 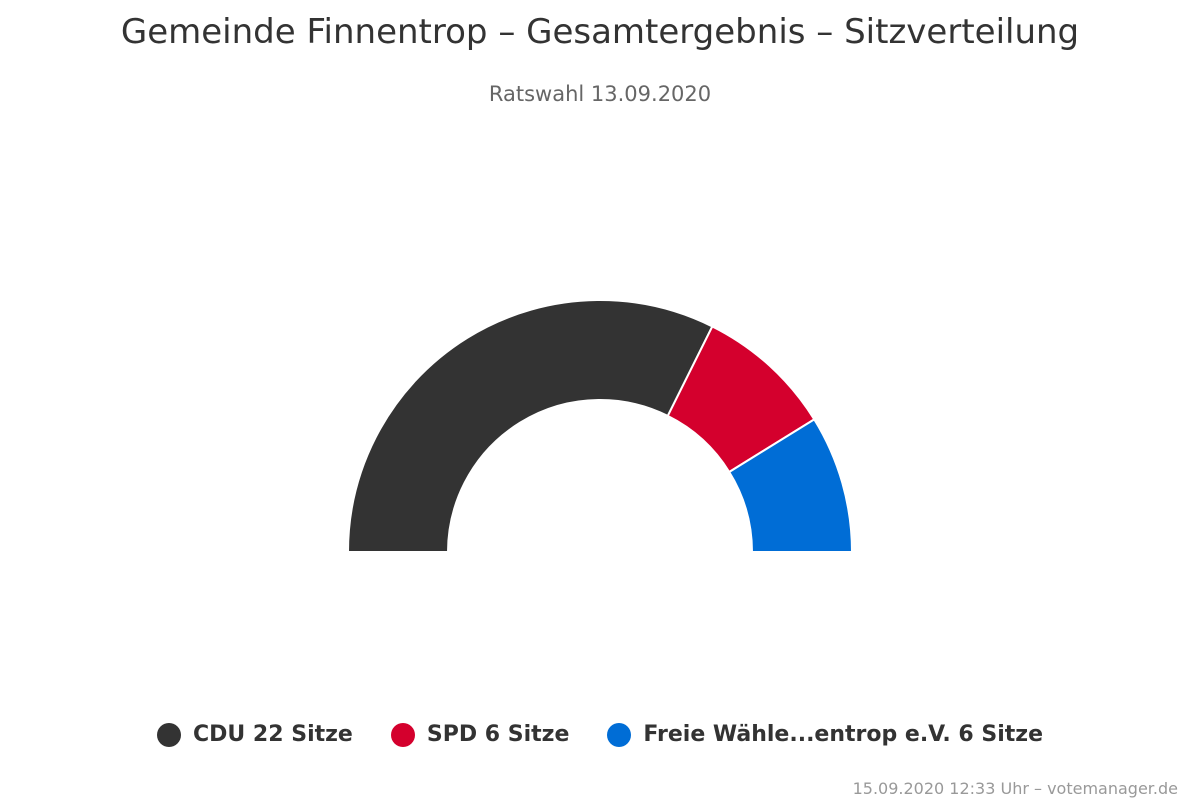 I want to click on legend-item-freie-waehler: Freie Wähle...entrop e.V. 6 Sitze, so click(x=825, y=734).